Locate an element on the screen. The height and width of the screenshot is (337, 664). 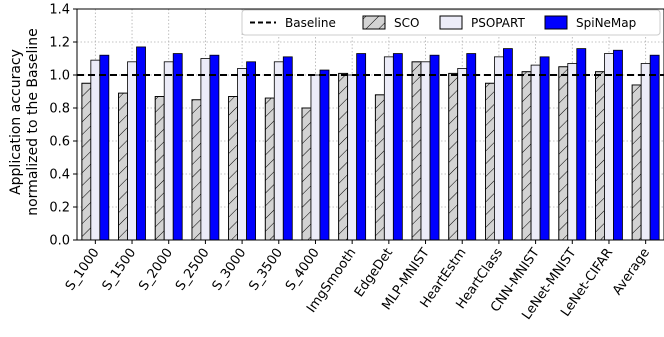
y-tick-label: 0.8 is located at coordinates (59, 109).